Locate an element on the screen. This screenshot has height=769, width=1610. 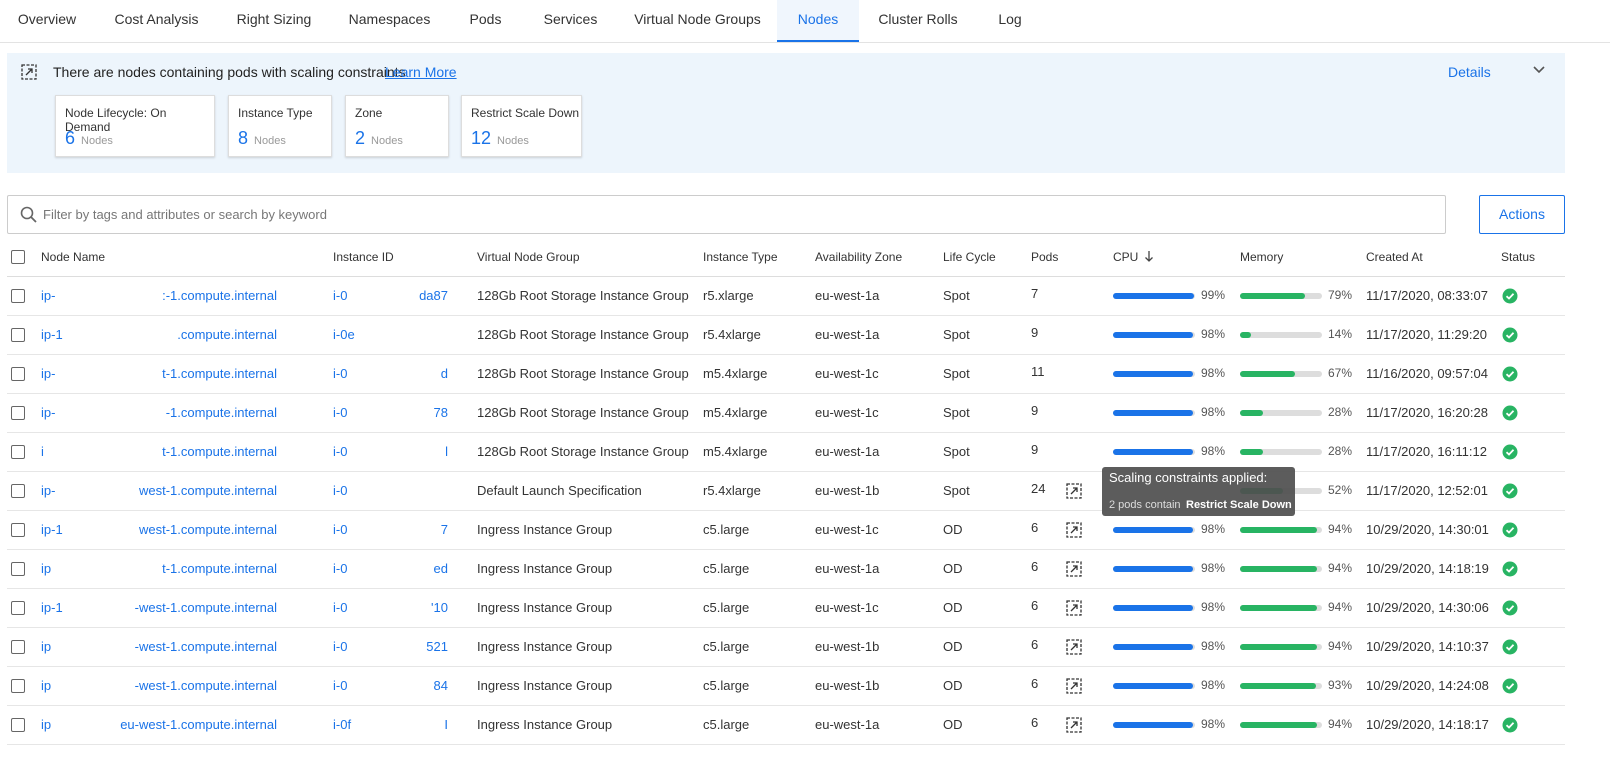
instance-id-end: d is located at coordinates (444, 373).